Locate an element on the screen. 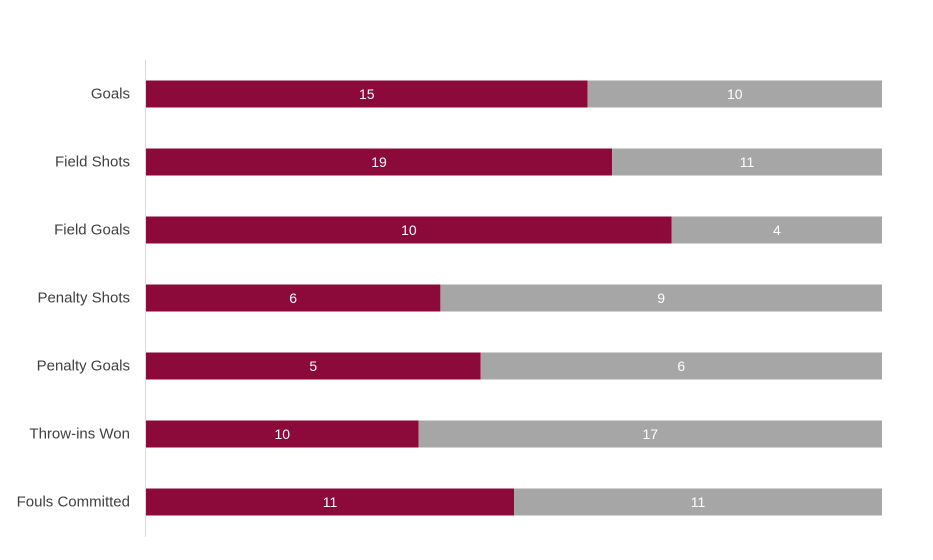 The height and width of the screenshot is (560, 933). data-label-series-2: 6 is located at coordinates (681, 366).